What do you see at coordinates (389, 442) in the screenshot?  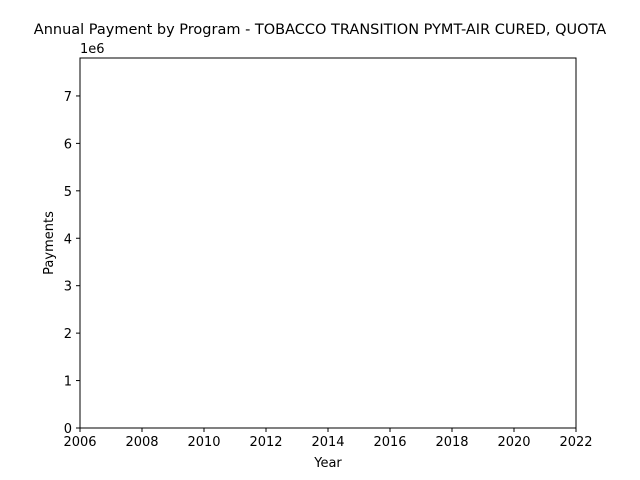 I see `x-tick-label: 2016` at bounding box center [389, 442].